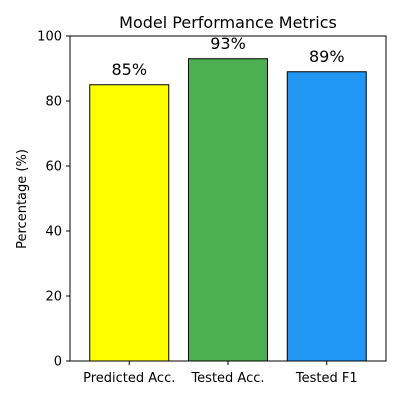  I want to click on x-tick-label: Tested F1, so click(326, 378).